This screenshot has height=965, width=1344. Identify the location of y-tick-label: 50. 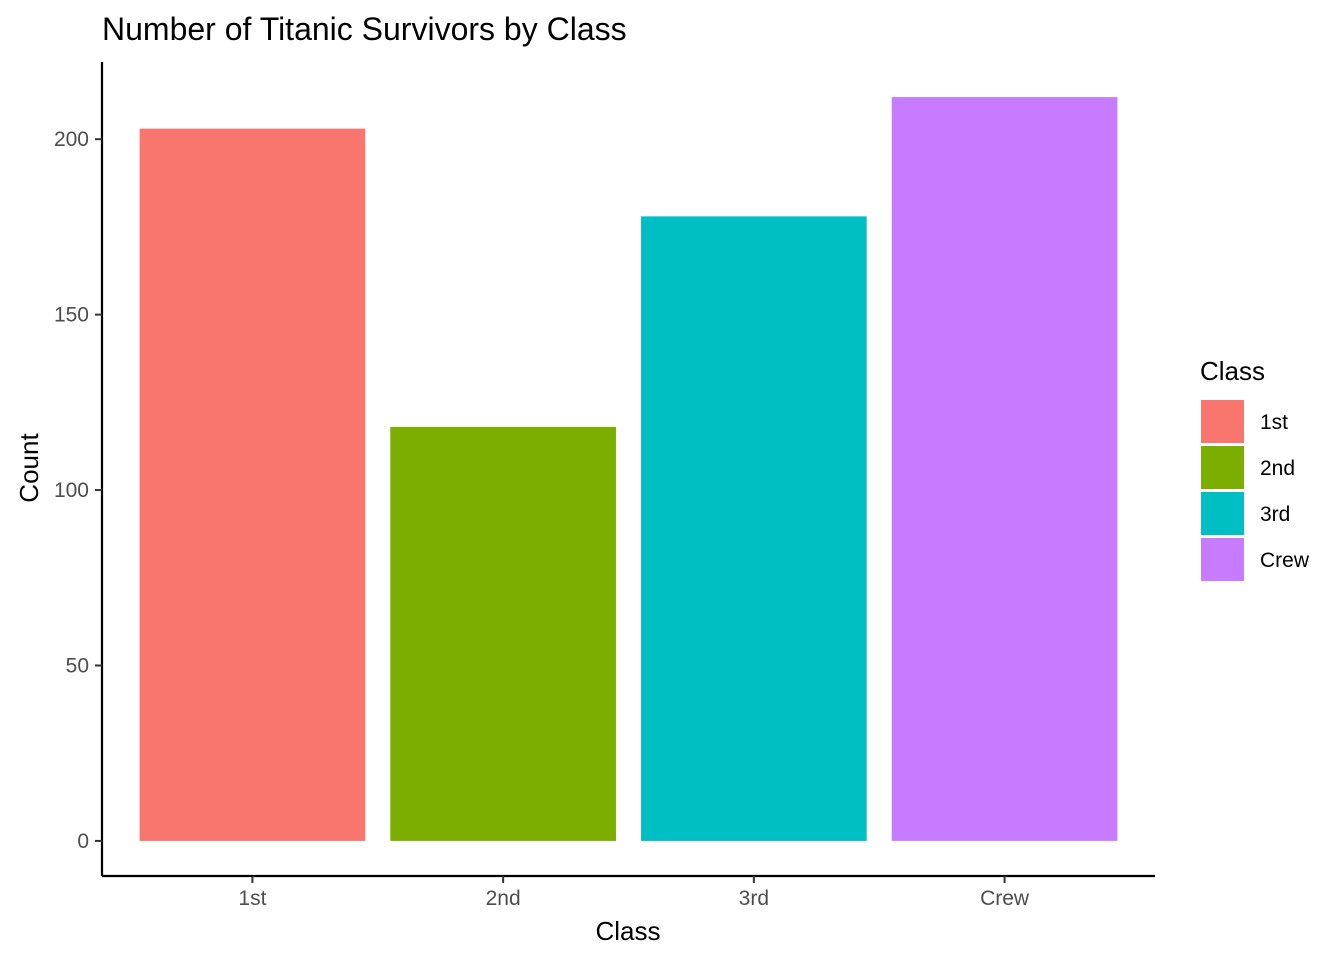
(77, 665).